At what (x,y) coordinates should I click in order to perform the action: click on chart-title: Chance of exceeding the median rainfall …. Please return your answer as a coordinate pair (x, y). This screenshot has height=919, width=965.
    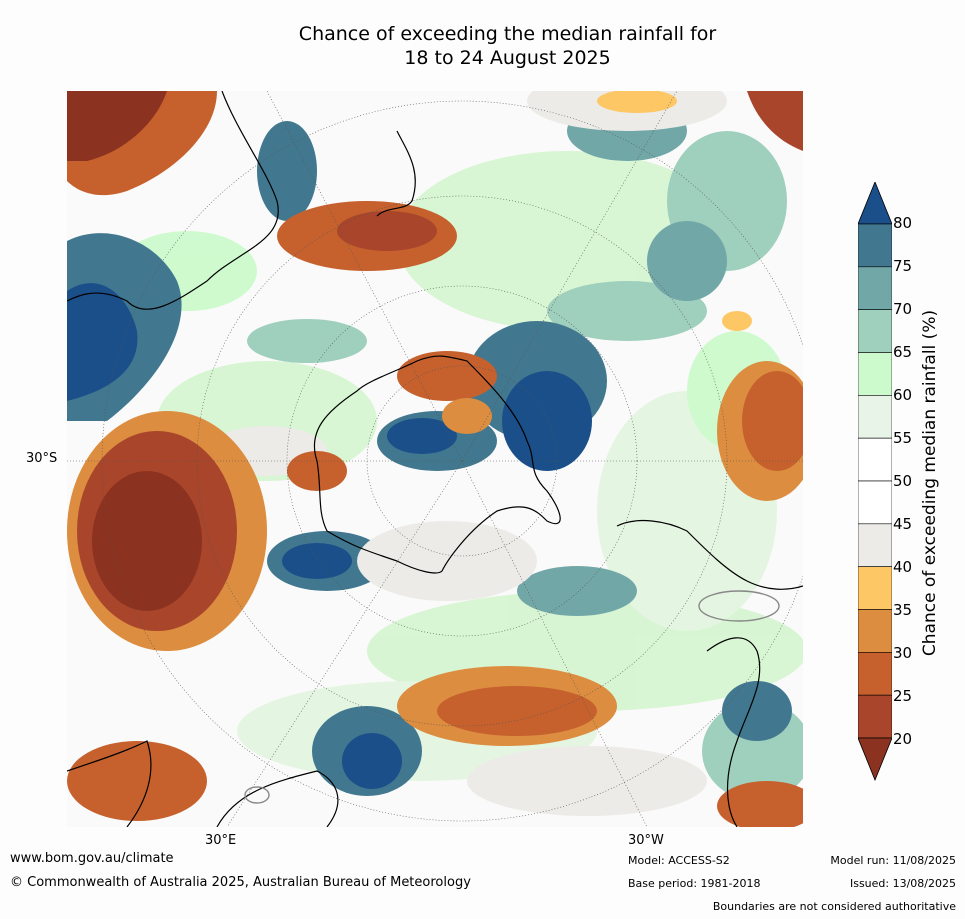
    Looking at the image, I should click on (507, 46).